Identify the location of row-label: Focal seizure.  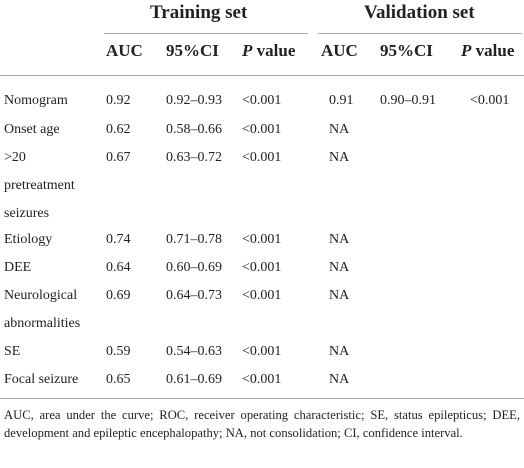
(41, 379).